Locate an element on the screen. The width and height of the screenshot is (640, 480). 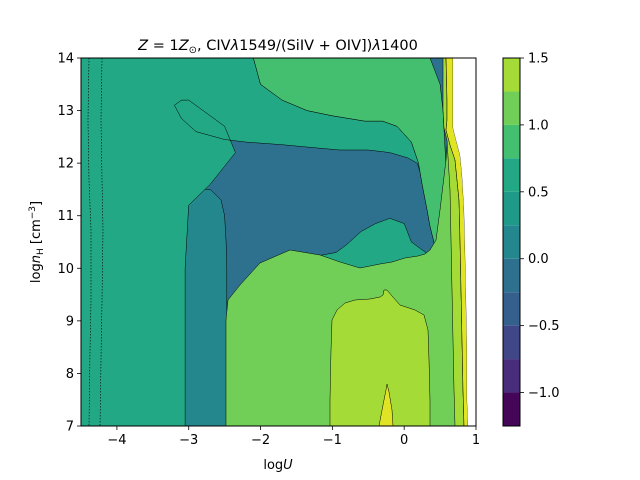
white-right-edge is located at coordinates (464, 242).